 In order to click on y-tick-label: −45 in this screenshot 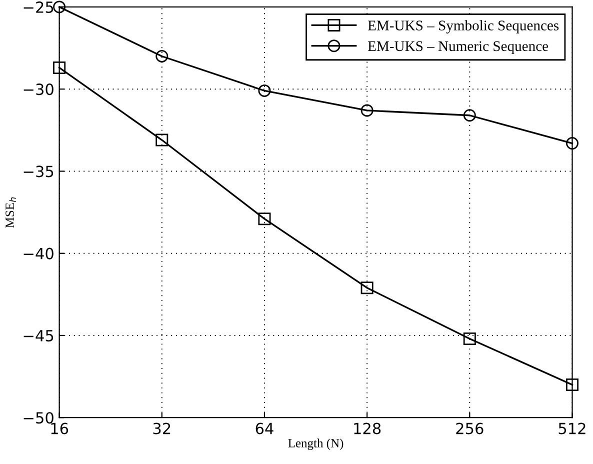, I will do `click(39, 336)`.